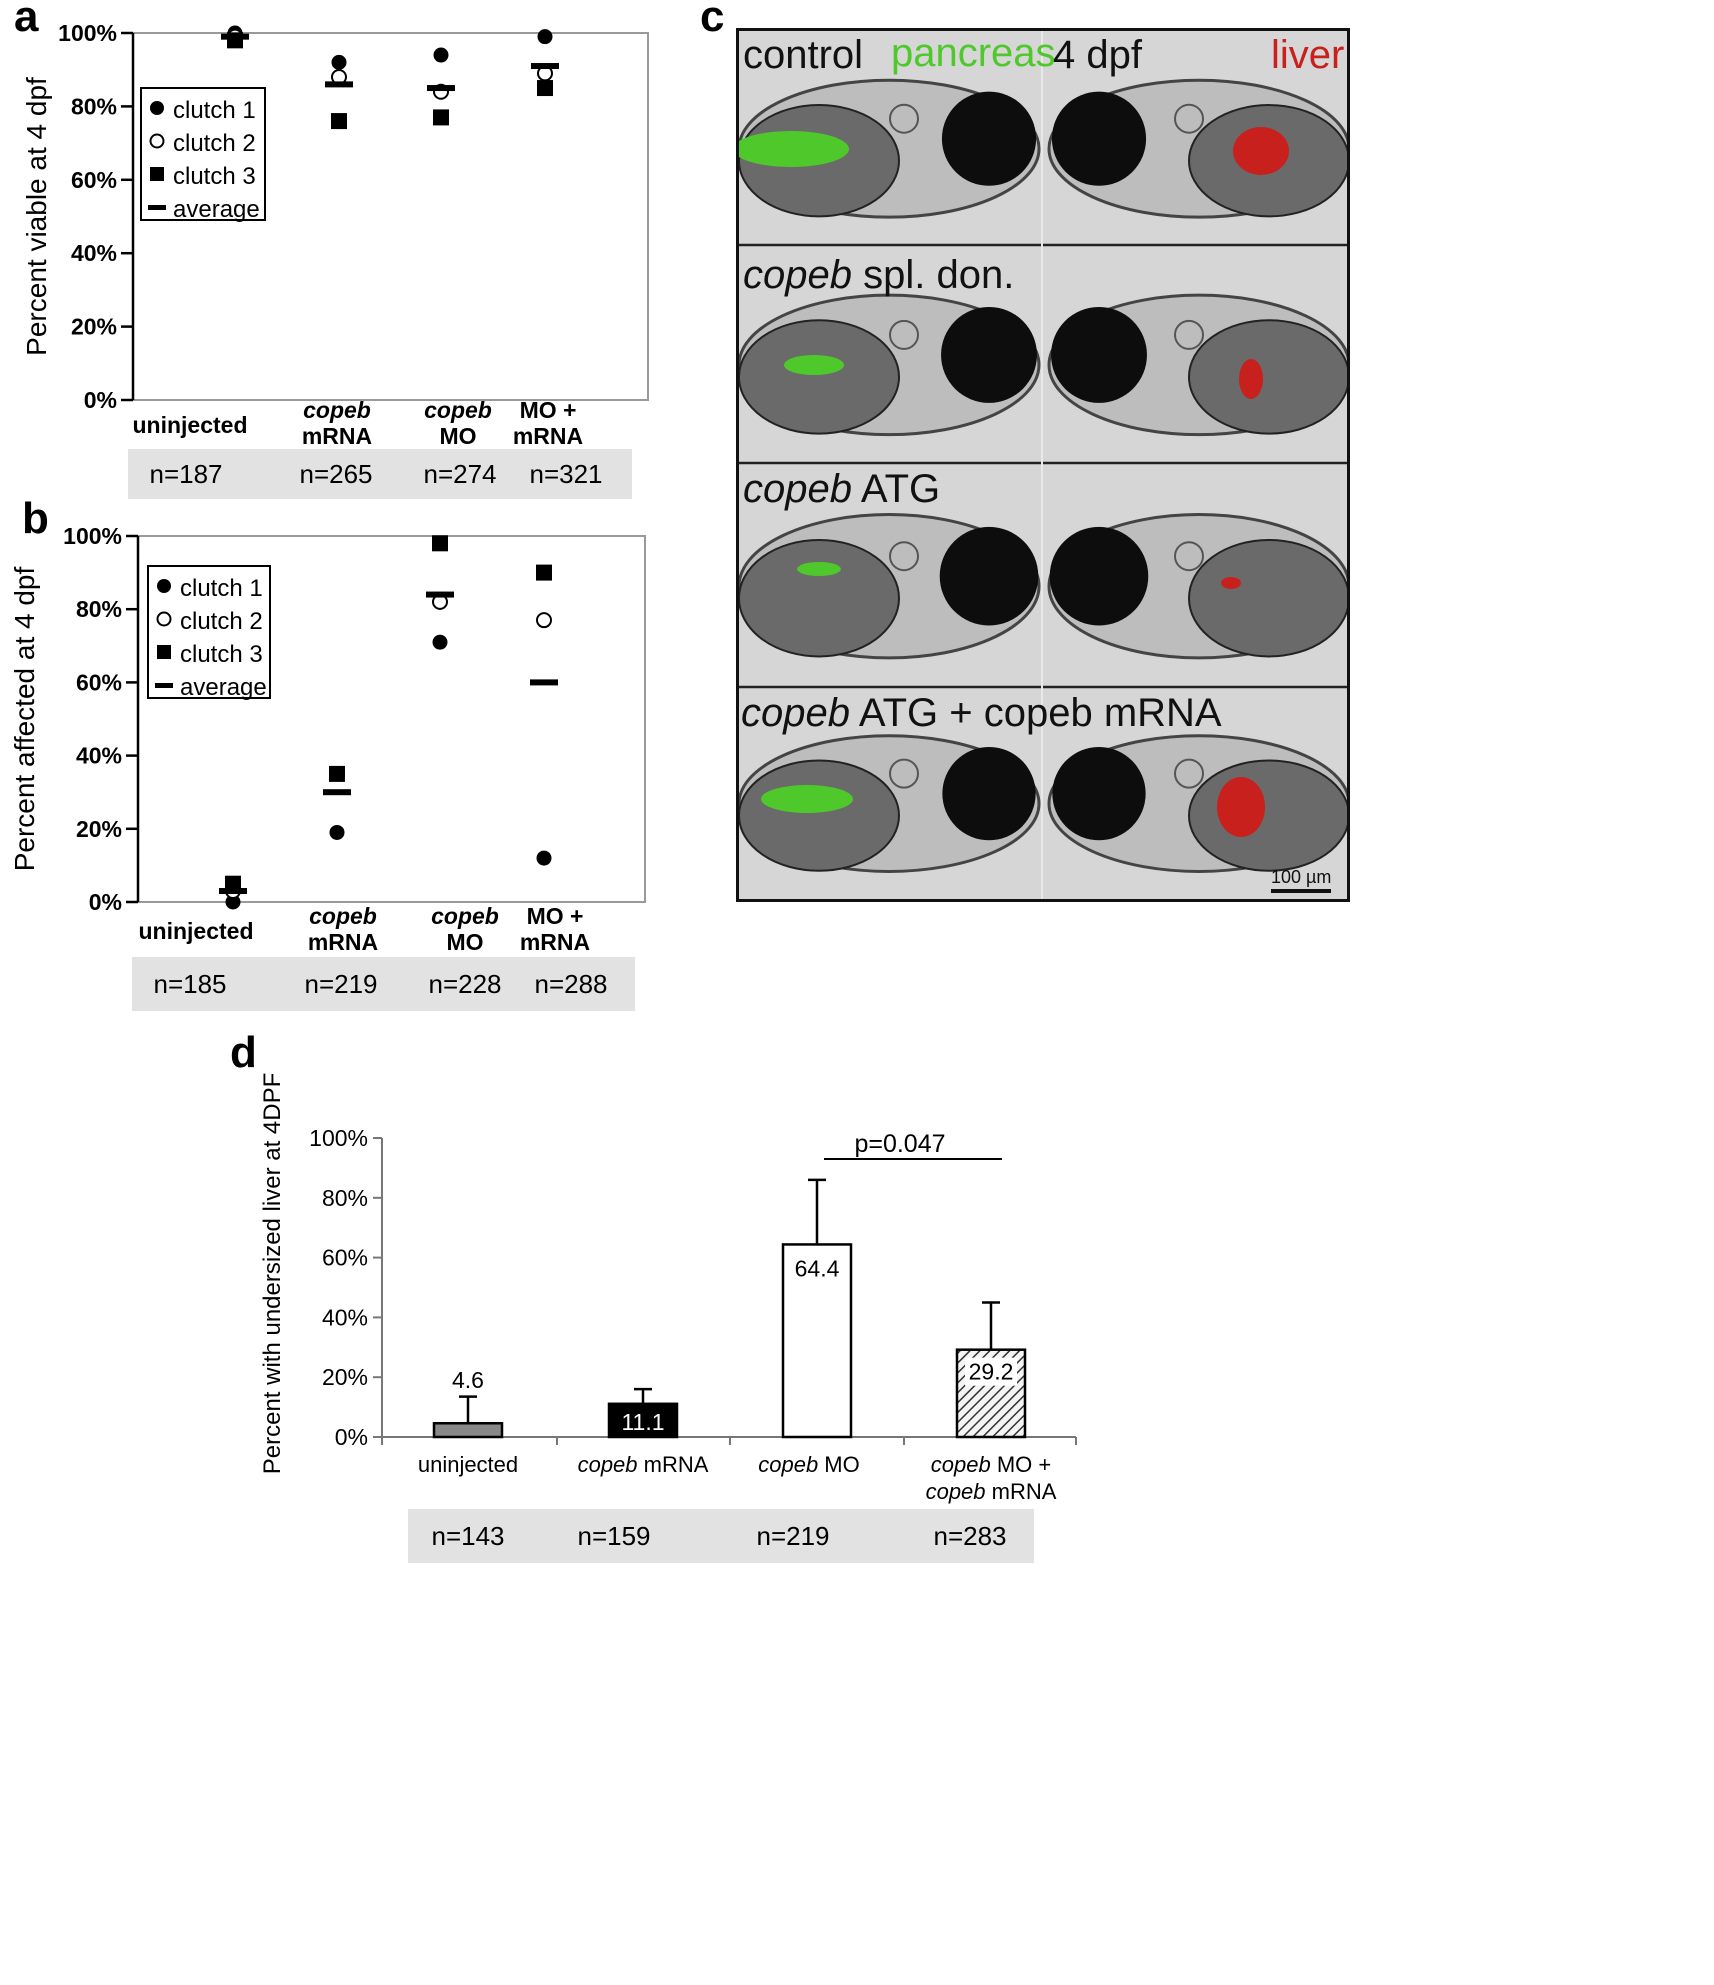 This screenshot has width=1714, height=1985. I want to click on n-count: n=187, so click(185, 474).